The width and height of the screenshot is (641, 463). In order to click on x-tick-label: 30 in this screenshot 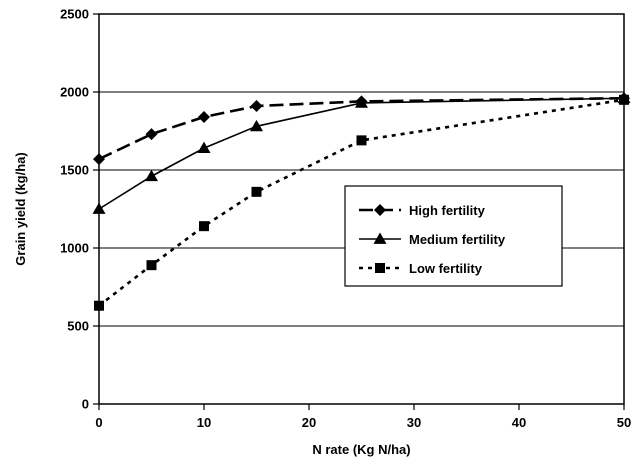, I will do `click(414, 422)`.